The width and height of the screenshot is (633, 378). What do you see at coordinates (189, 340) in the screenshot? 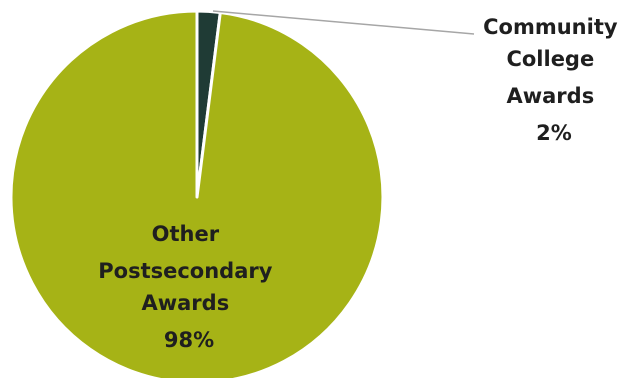
I see `label-other-value: 98%` at bounding box center [189, 340].